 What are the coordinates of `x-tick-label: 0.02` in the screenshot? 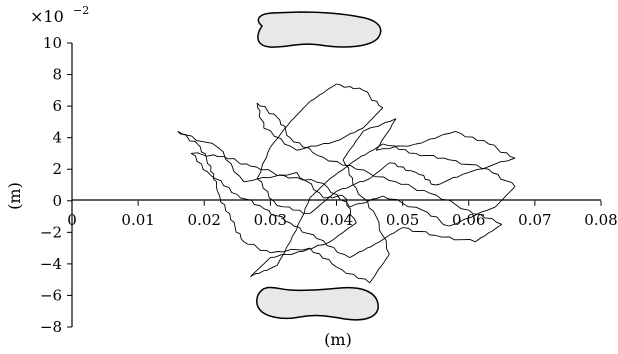 It's located at (204, 220).